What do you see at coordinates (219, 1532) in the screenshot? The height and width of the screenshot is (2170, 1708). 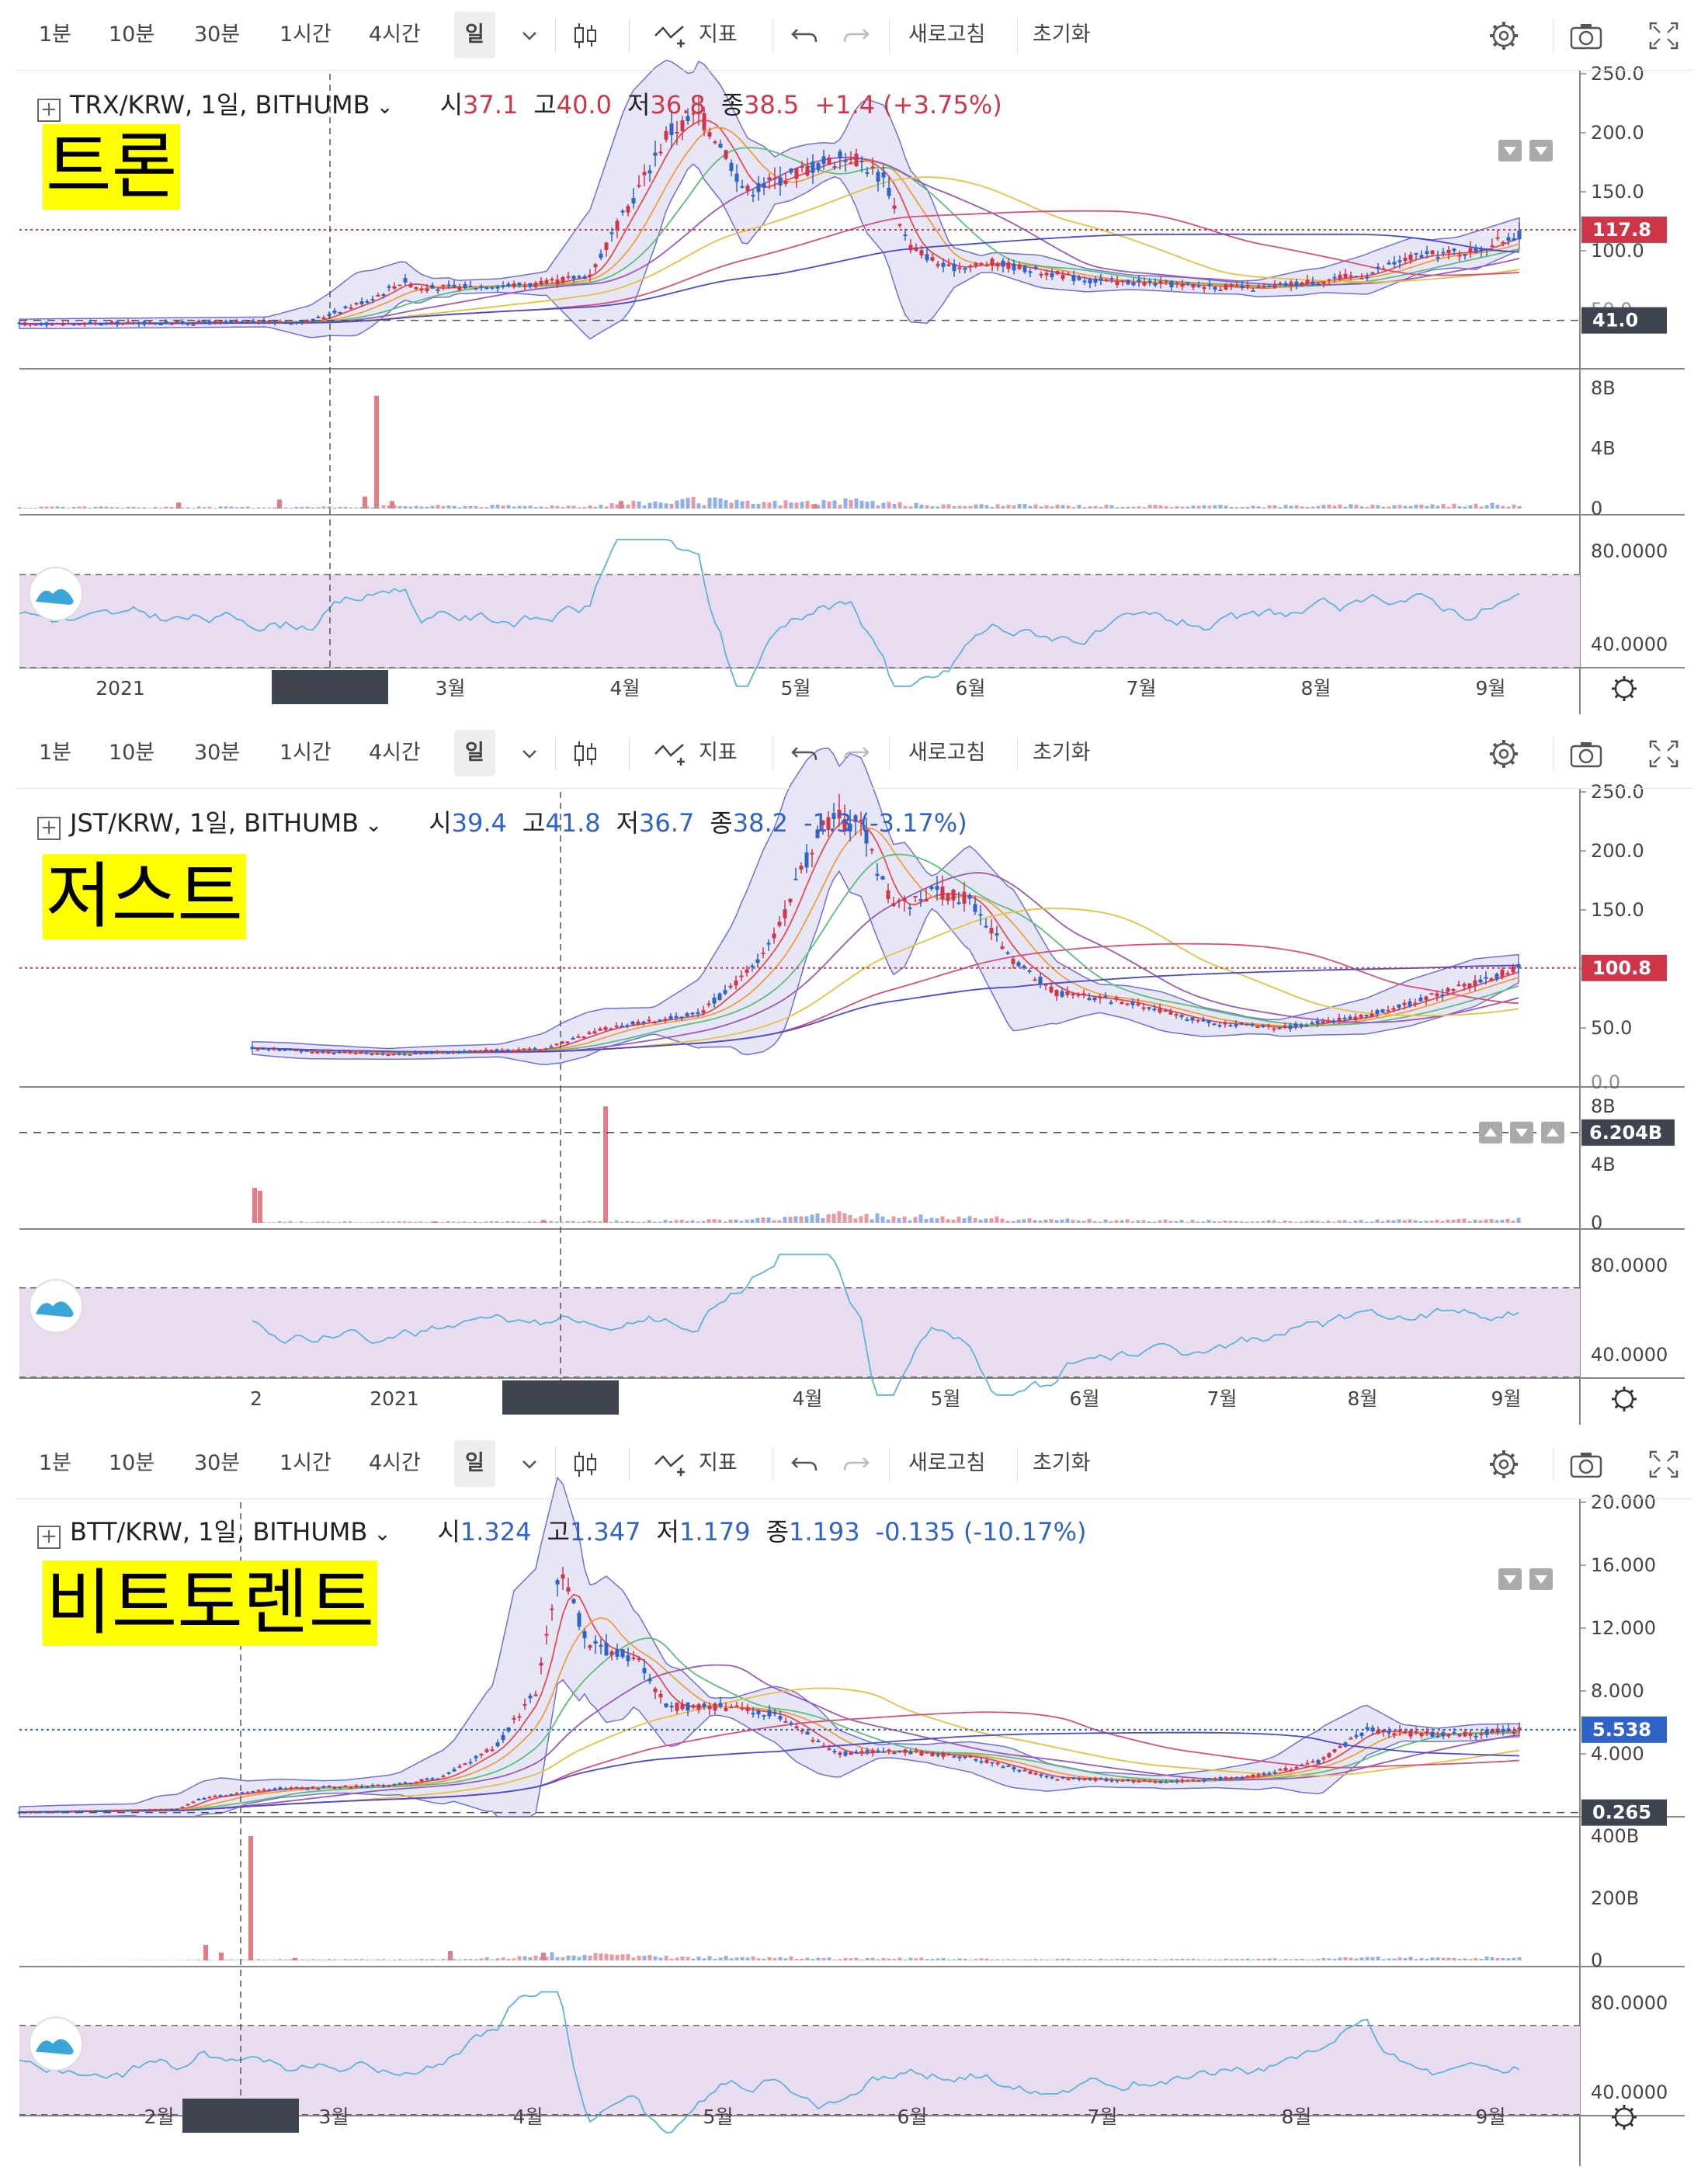 I see `symbol-name: BTT/KRW, 1일, BITHUMB` at bounding box center [219, 1532].